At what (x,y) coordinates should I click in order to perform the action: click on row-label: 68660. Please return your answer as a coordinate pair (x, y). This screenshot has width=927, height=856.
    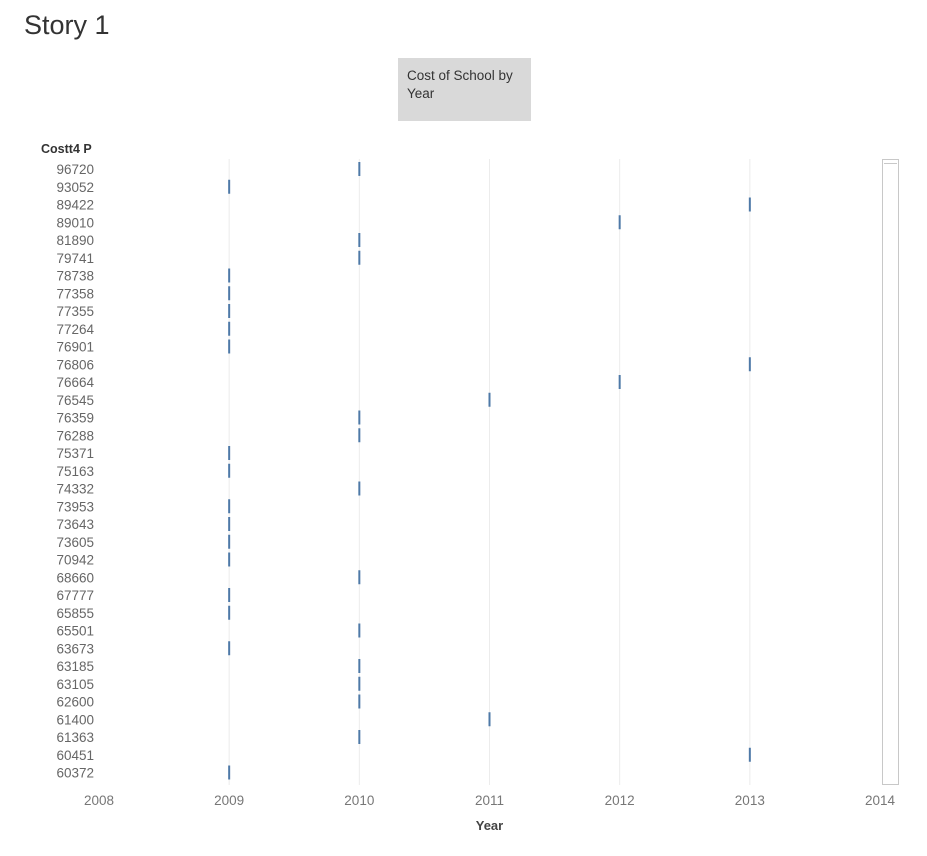
    Looking at the image, I should click on (75, 577).